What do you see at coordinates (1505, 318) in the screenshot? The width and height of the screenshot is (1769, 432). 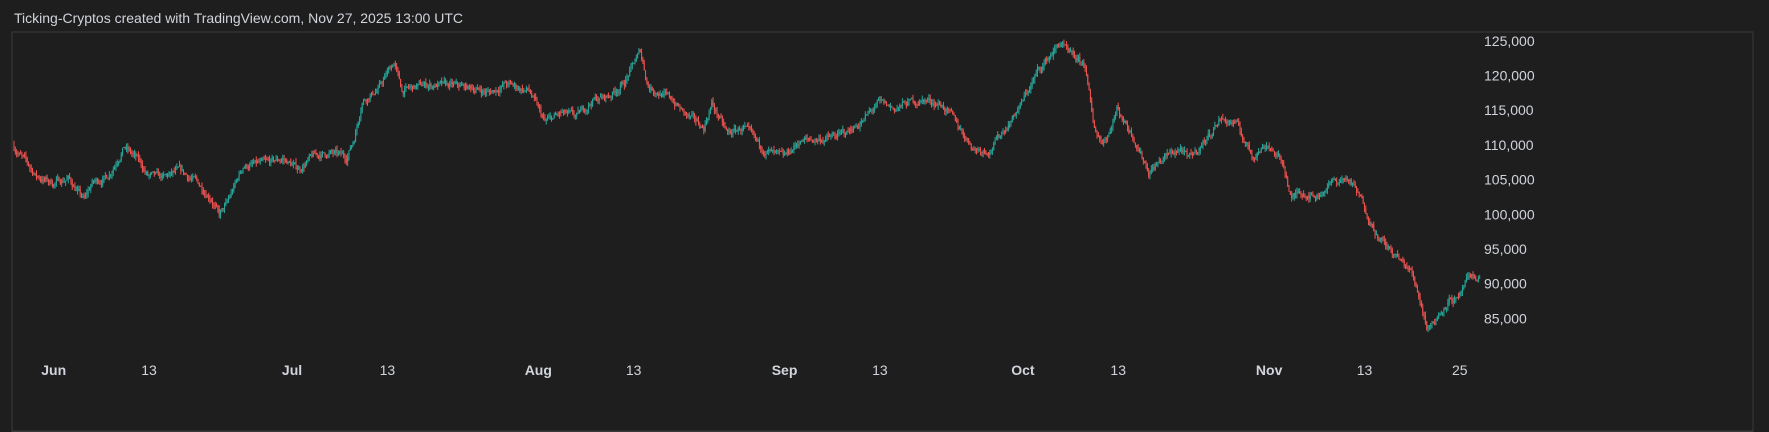 I see `price-tick-label: 85,000` at bounding box center [1505, 318].